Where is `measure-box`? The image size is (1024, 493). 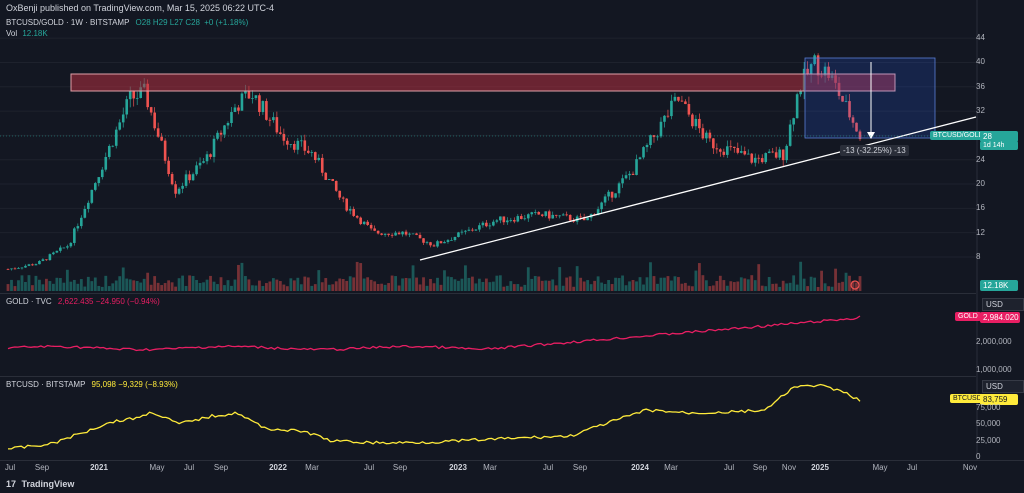
measure-box is located at coordinates (870, 98).